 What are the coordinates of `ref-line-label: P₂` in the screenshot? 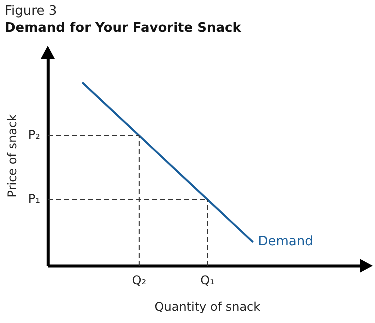 It's located at (34, 135).